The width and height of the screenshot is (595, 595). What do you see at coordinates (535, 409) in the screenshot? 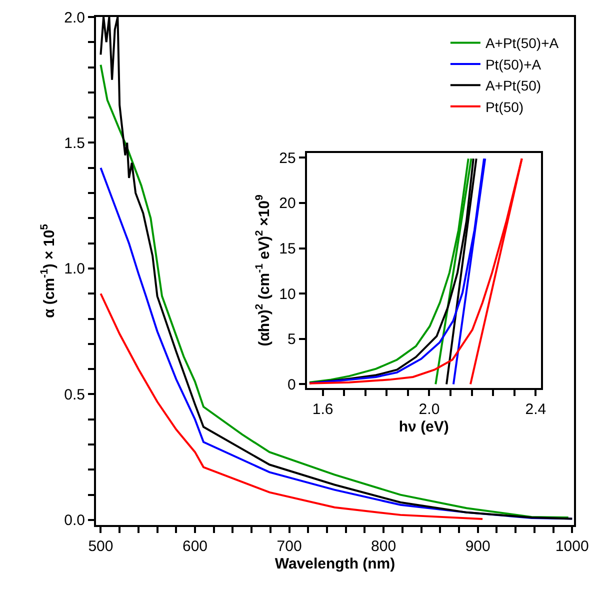
I see `x-tick-label: 2.4` at bounding box center [535, 409].